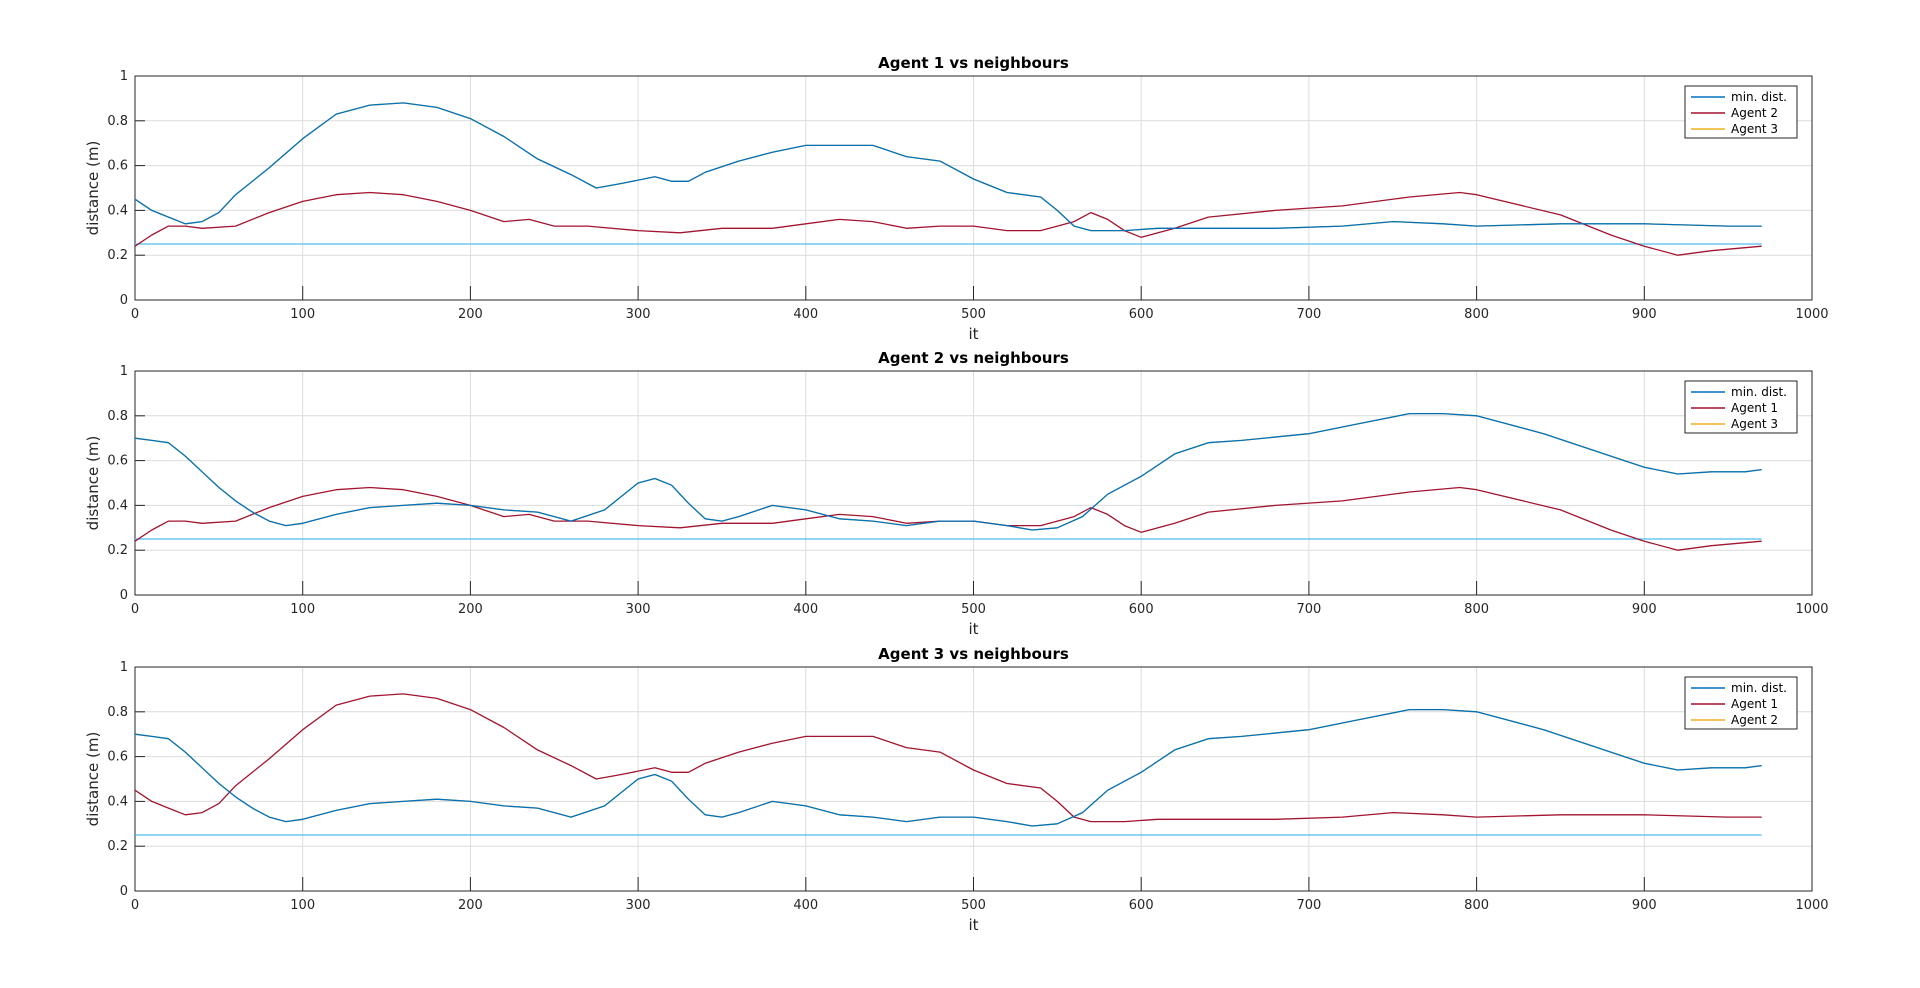  Describe the element at coordinates (973, 358) in the screenshot. I see `chart-title: Agent 2 vs neighbours` at that location.